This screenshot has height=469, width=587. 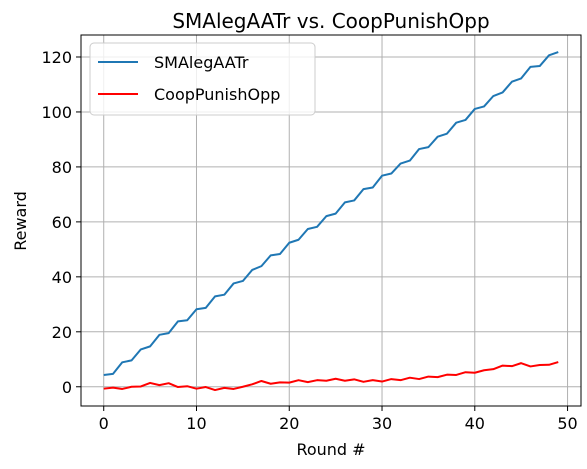 I want to click on y-axis-label: Reward, so click(x=20, y=221).